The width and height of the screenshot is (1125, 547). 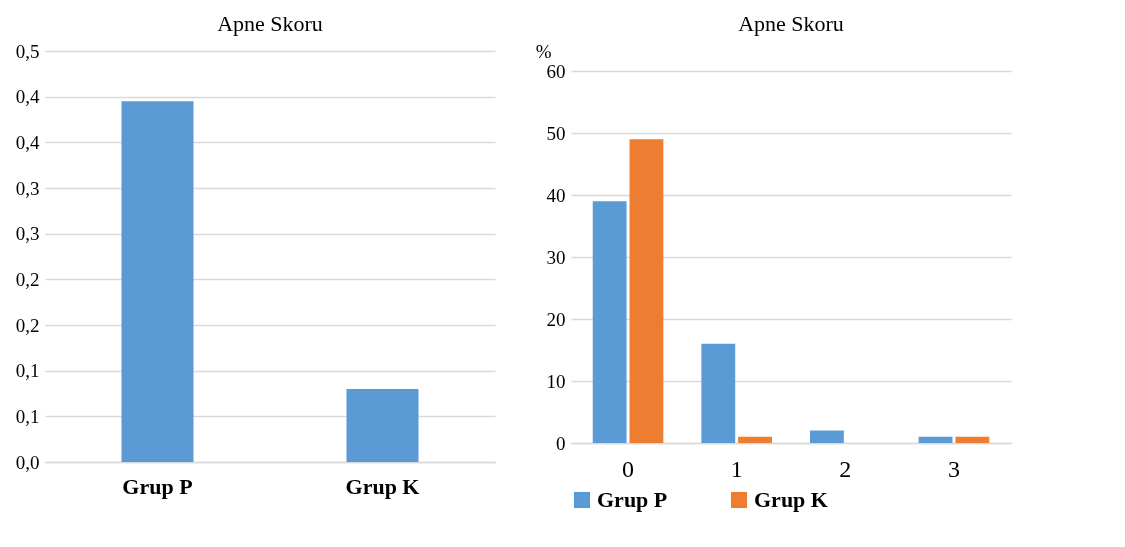 I want to click on y-tick-label: 10, so click(x=556, y=381).